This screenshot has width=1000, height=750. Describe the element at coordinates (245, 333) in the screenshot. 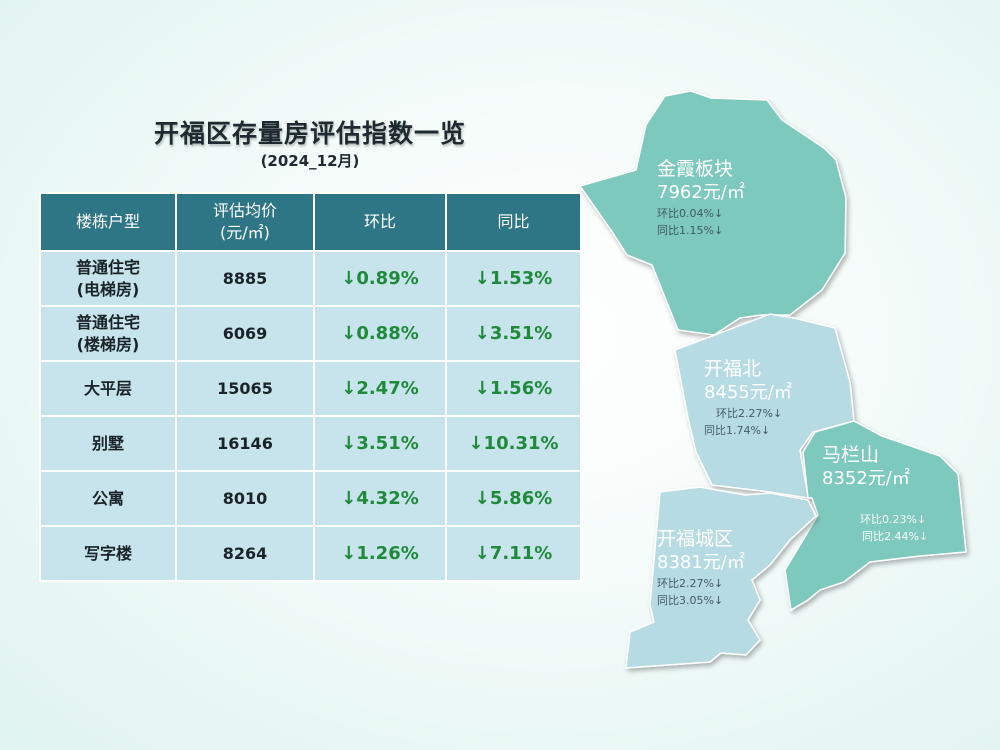

I see `cell-price: 6069` at that location.